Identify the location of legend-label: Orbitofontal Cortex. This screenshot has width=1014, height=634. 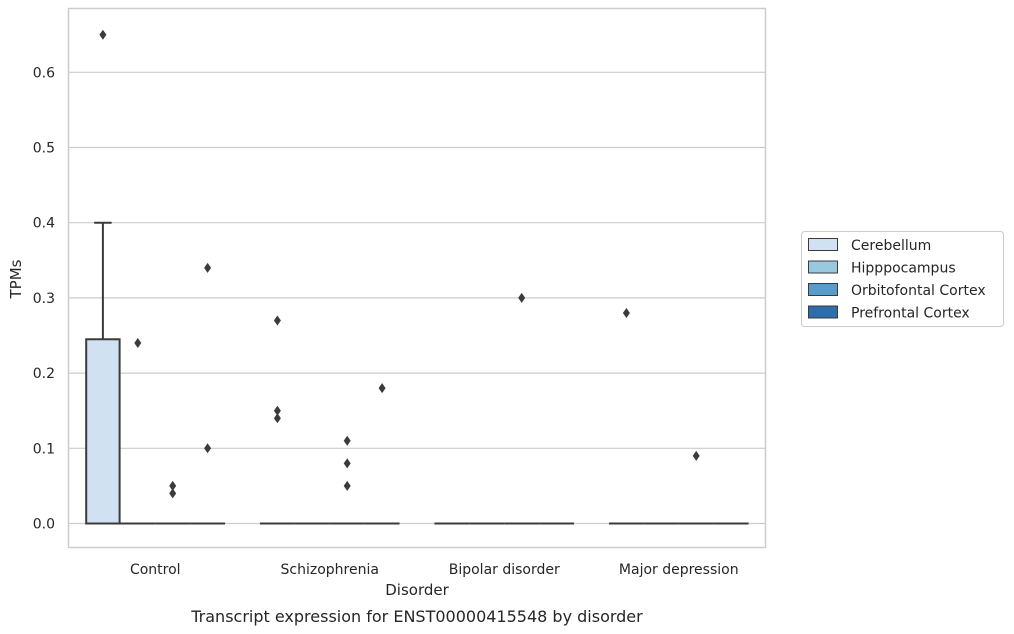
(918, 291).